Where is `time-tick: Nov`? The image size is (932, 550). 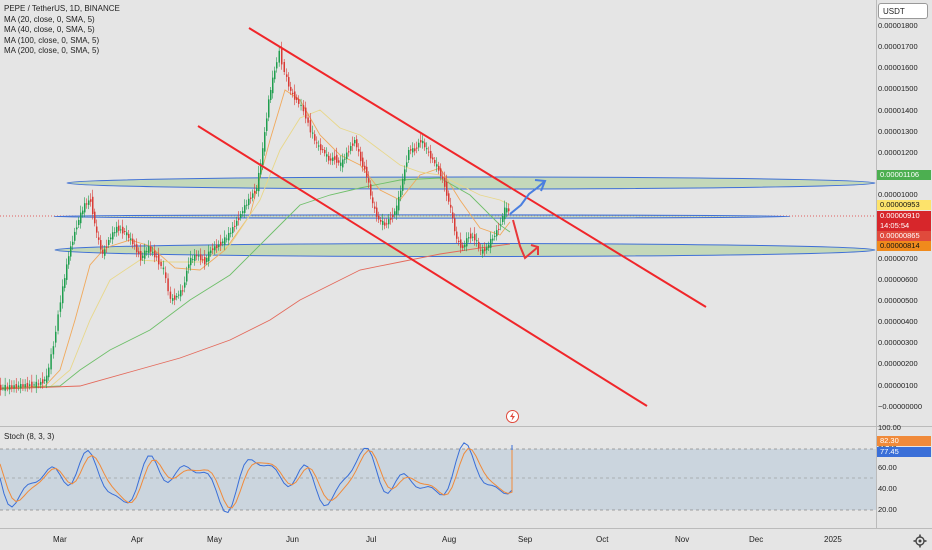
time-tick: Nov is located at coordinates (682, 539).